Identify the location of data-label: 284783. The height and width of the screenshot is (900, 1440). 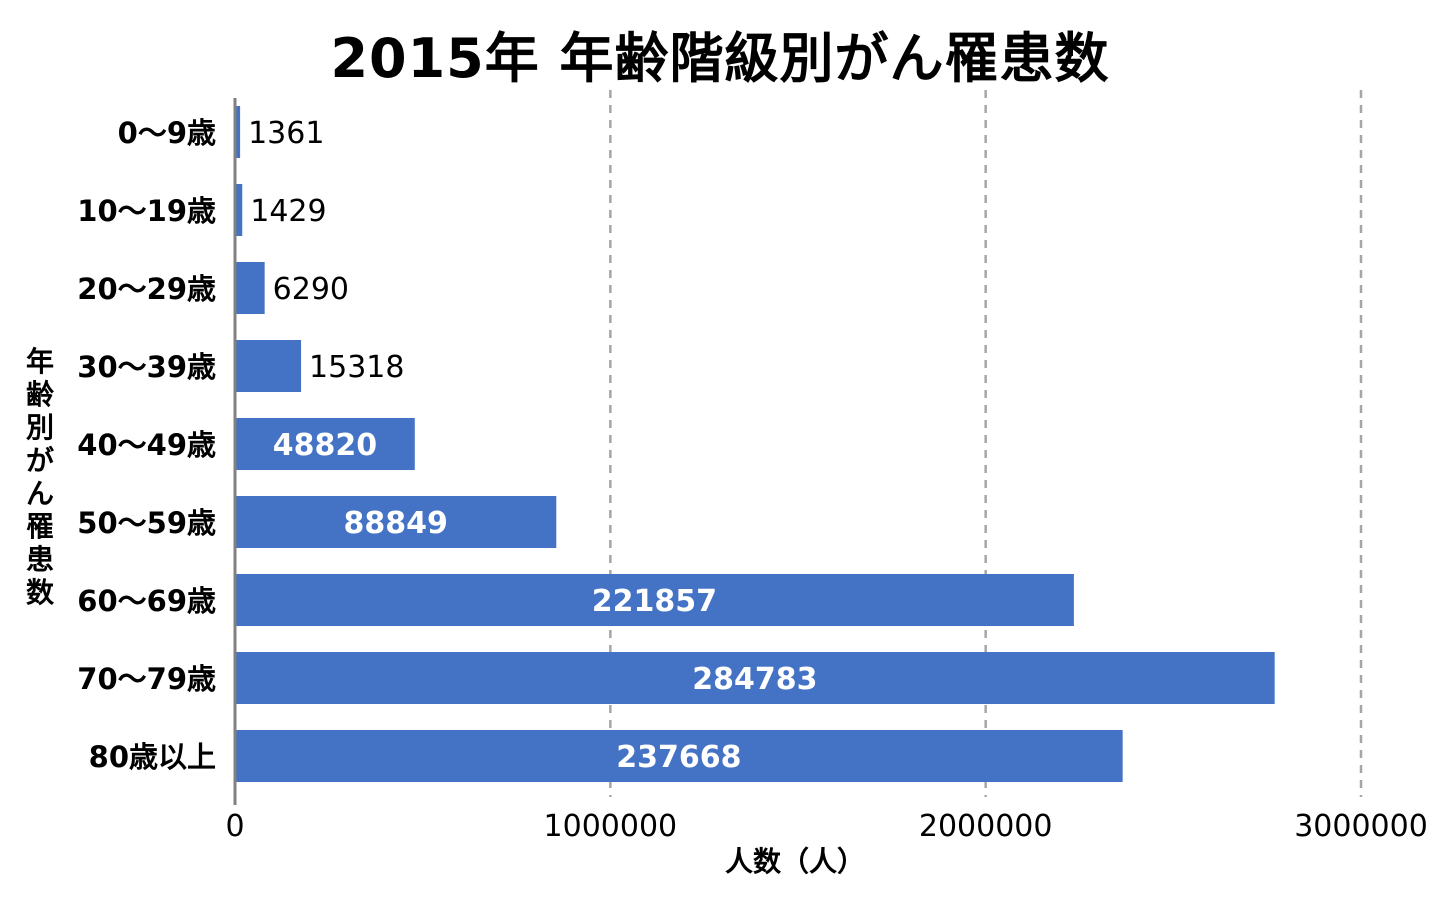
(754, 679).